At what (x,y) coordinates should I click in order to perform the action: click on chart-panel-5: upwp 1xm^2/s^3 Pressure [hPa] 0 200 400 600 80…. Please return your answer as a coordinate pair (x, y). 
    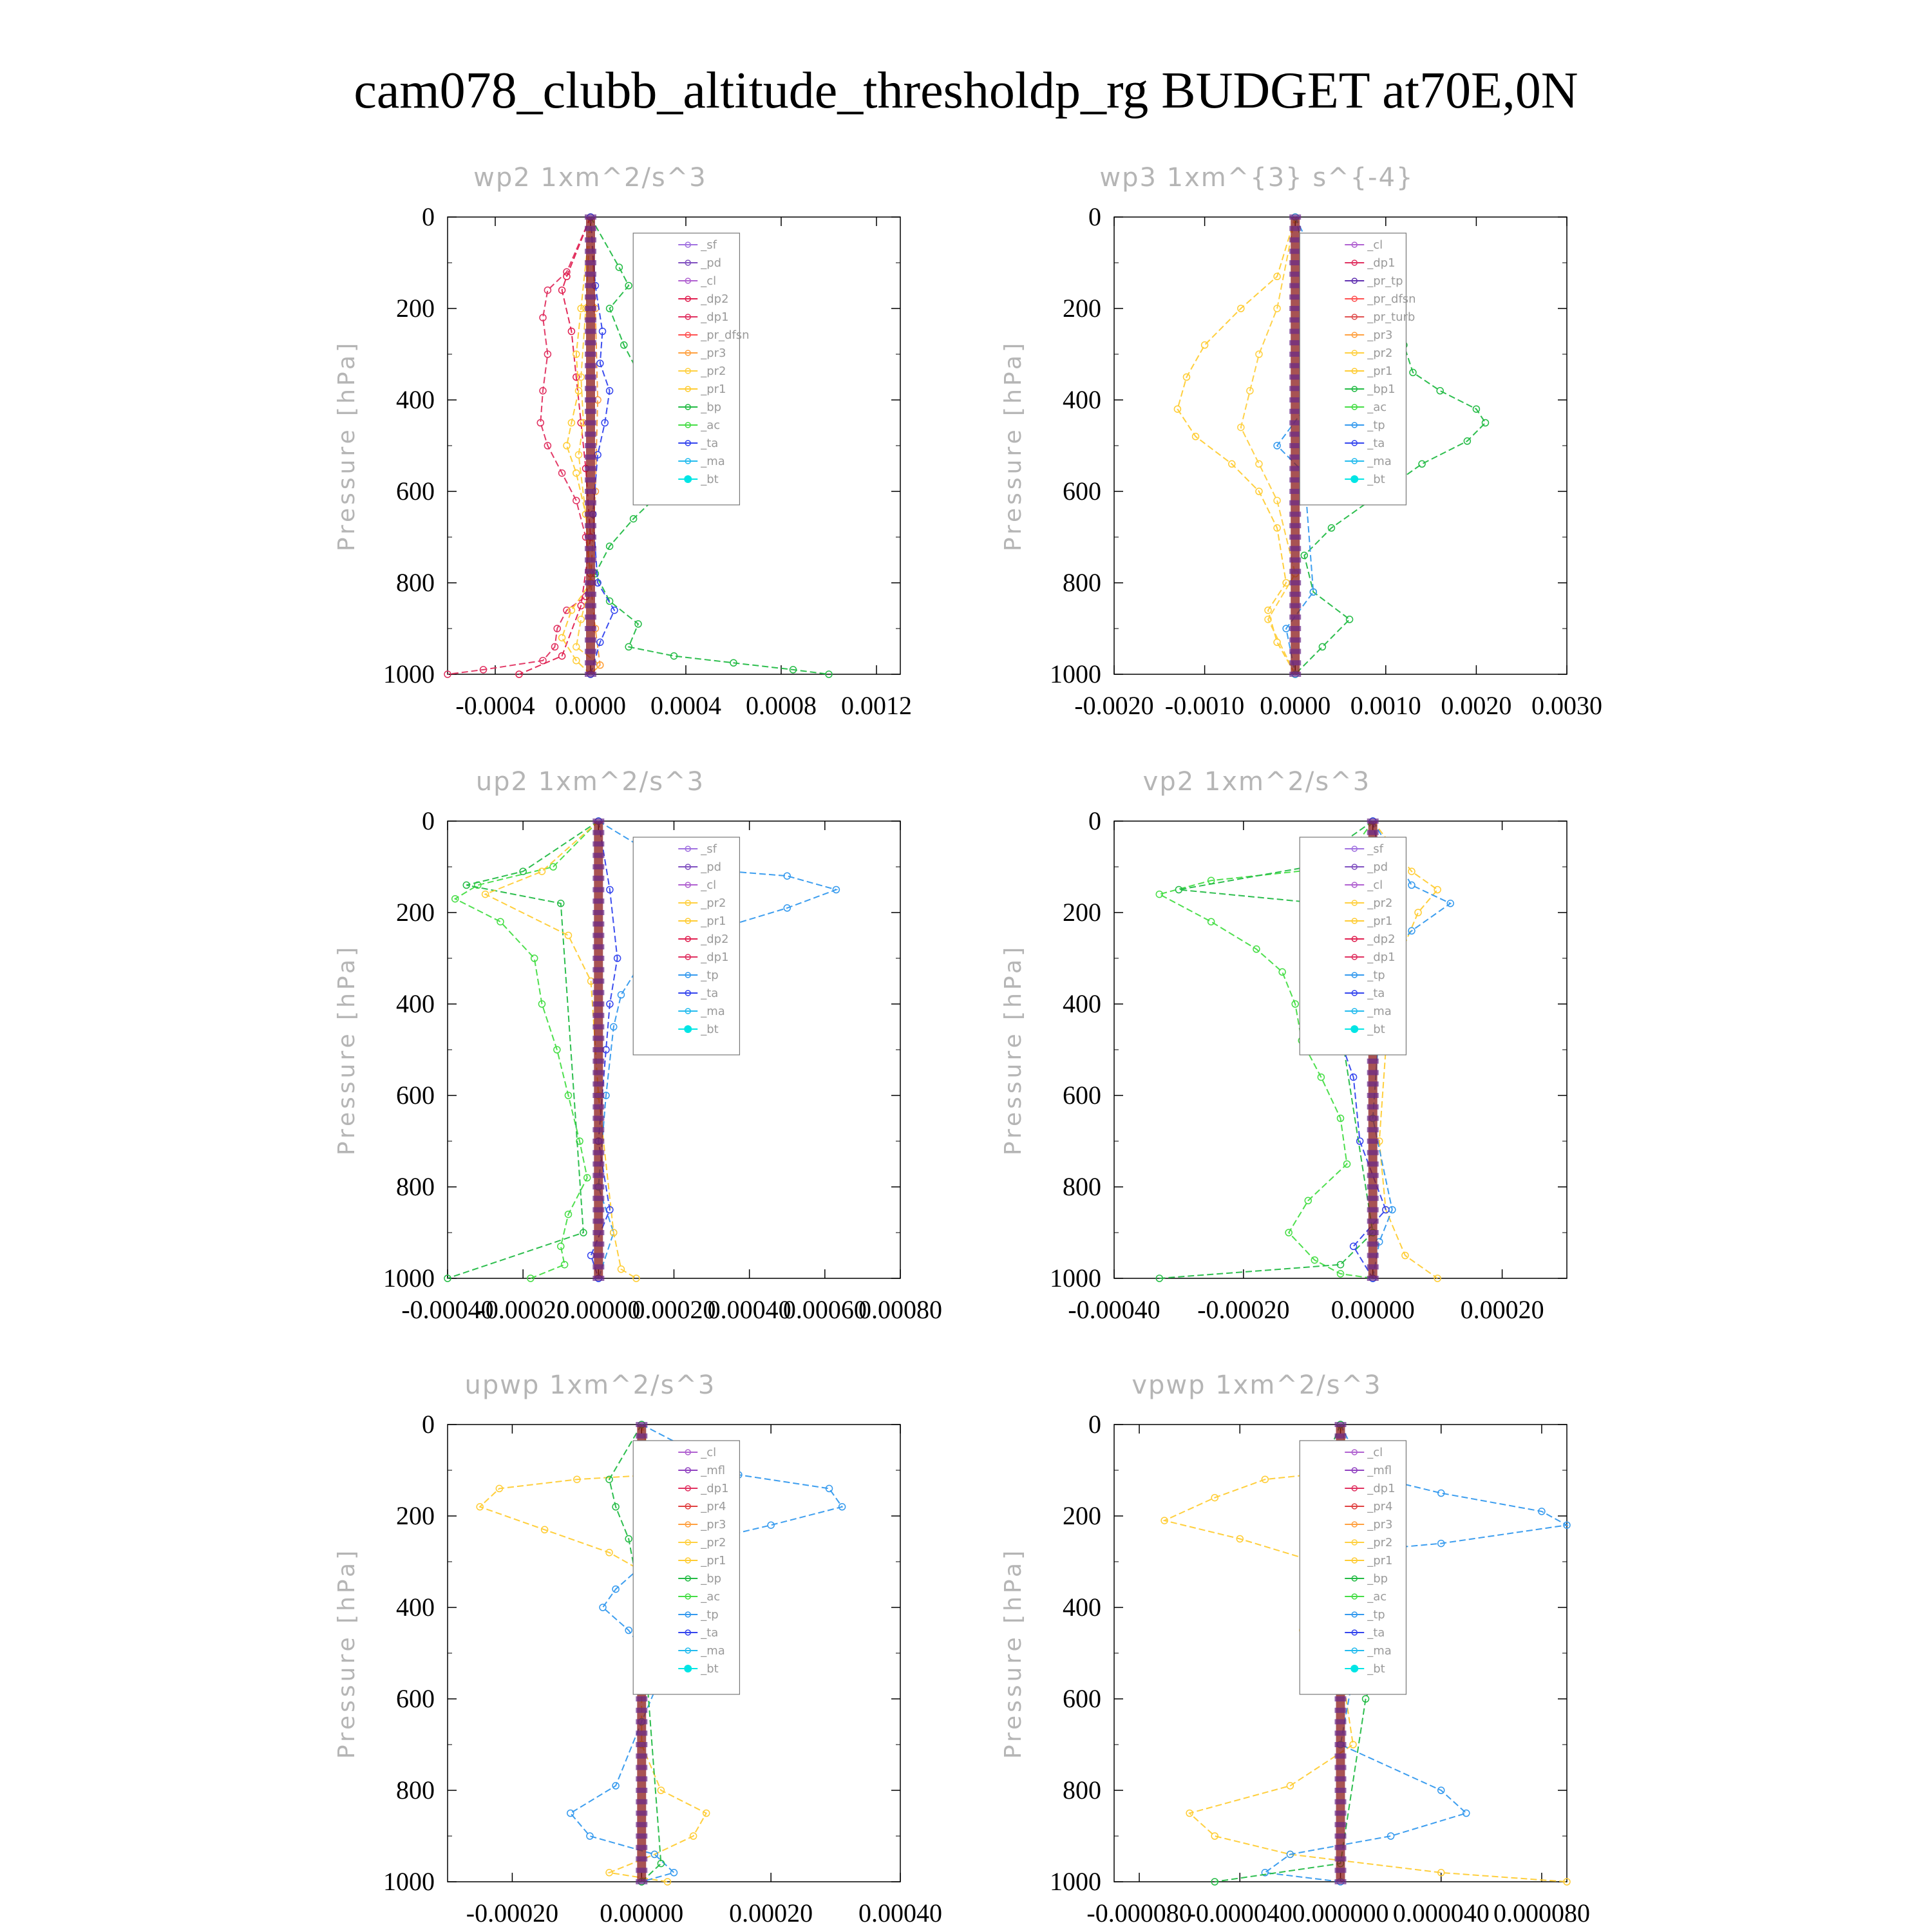
    Looking at the image, I should click on (638, 1649).